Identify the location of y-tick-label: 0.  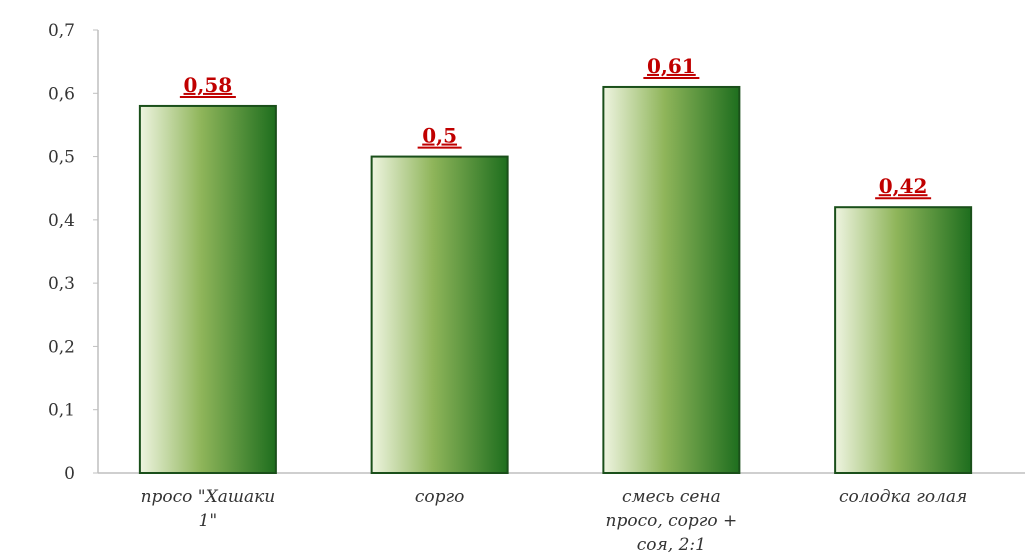
(69, 474).